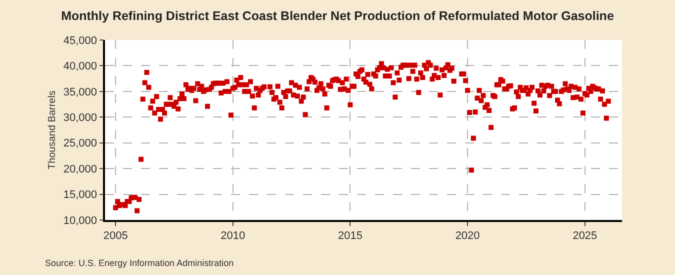 This screenshot has width=675, height=275. Describe the element at coordinates (115, 236) in the screenshot. I see `x-tick-label: 2005` at that location.